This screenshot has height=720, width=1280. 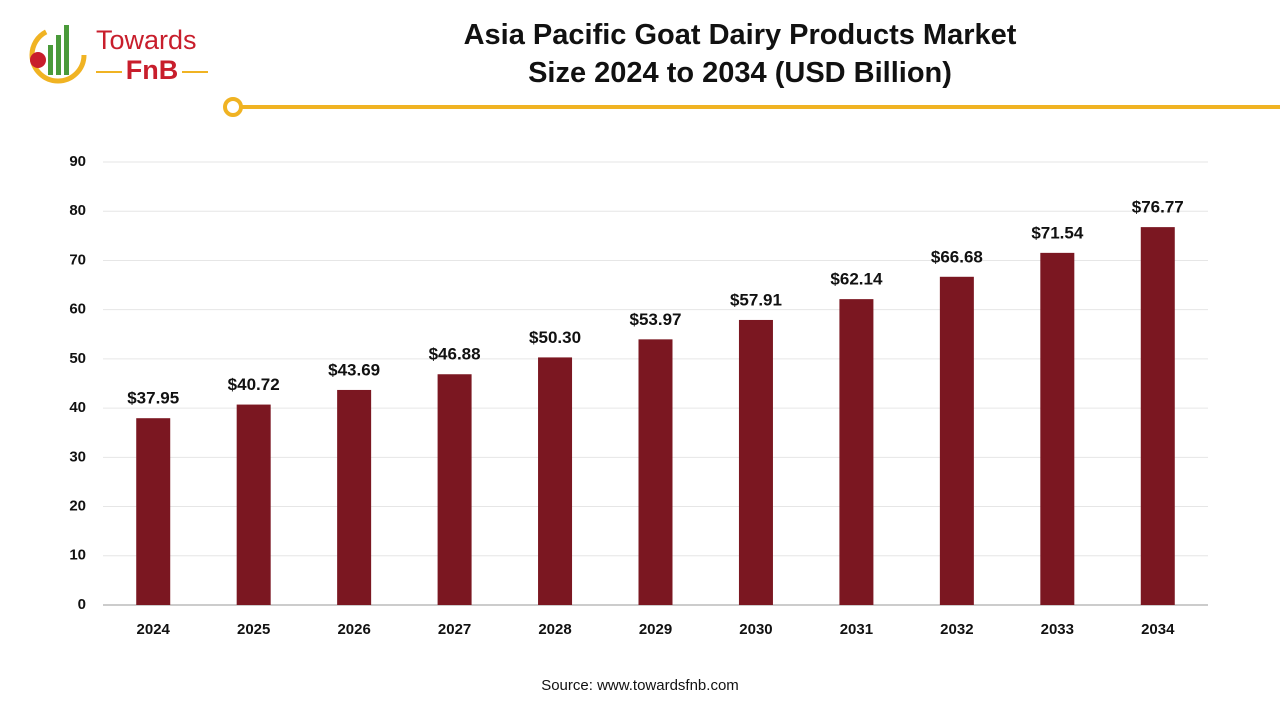 What do you see at coordinates (154, 629) in the screenshot?
I see `x-tick-label: 2024` at bounding box center [154, 629].